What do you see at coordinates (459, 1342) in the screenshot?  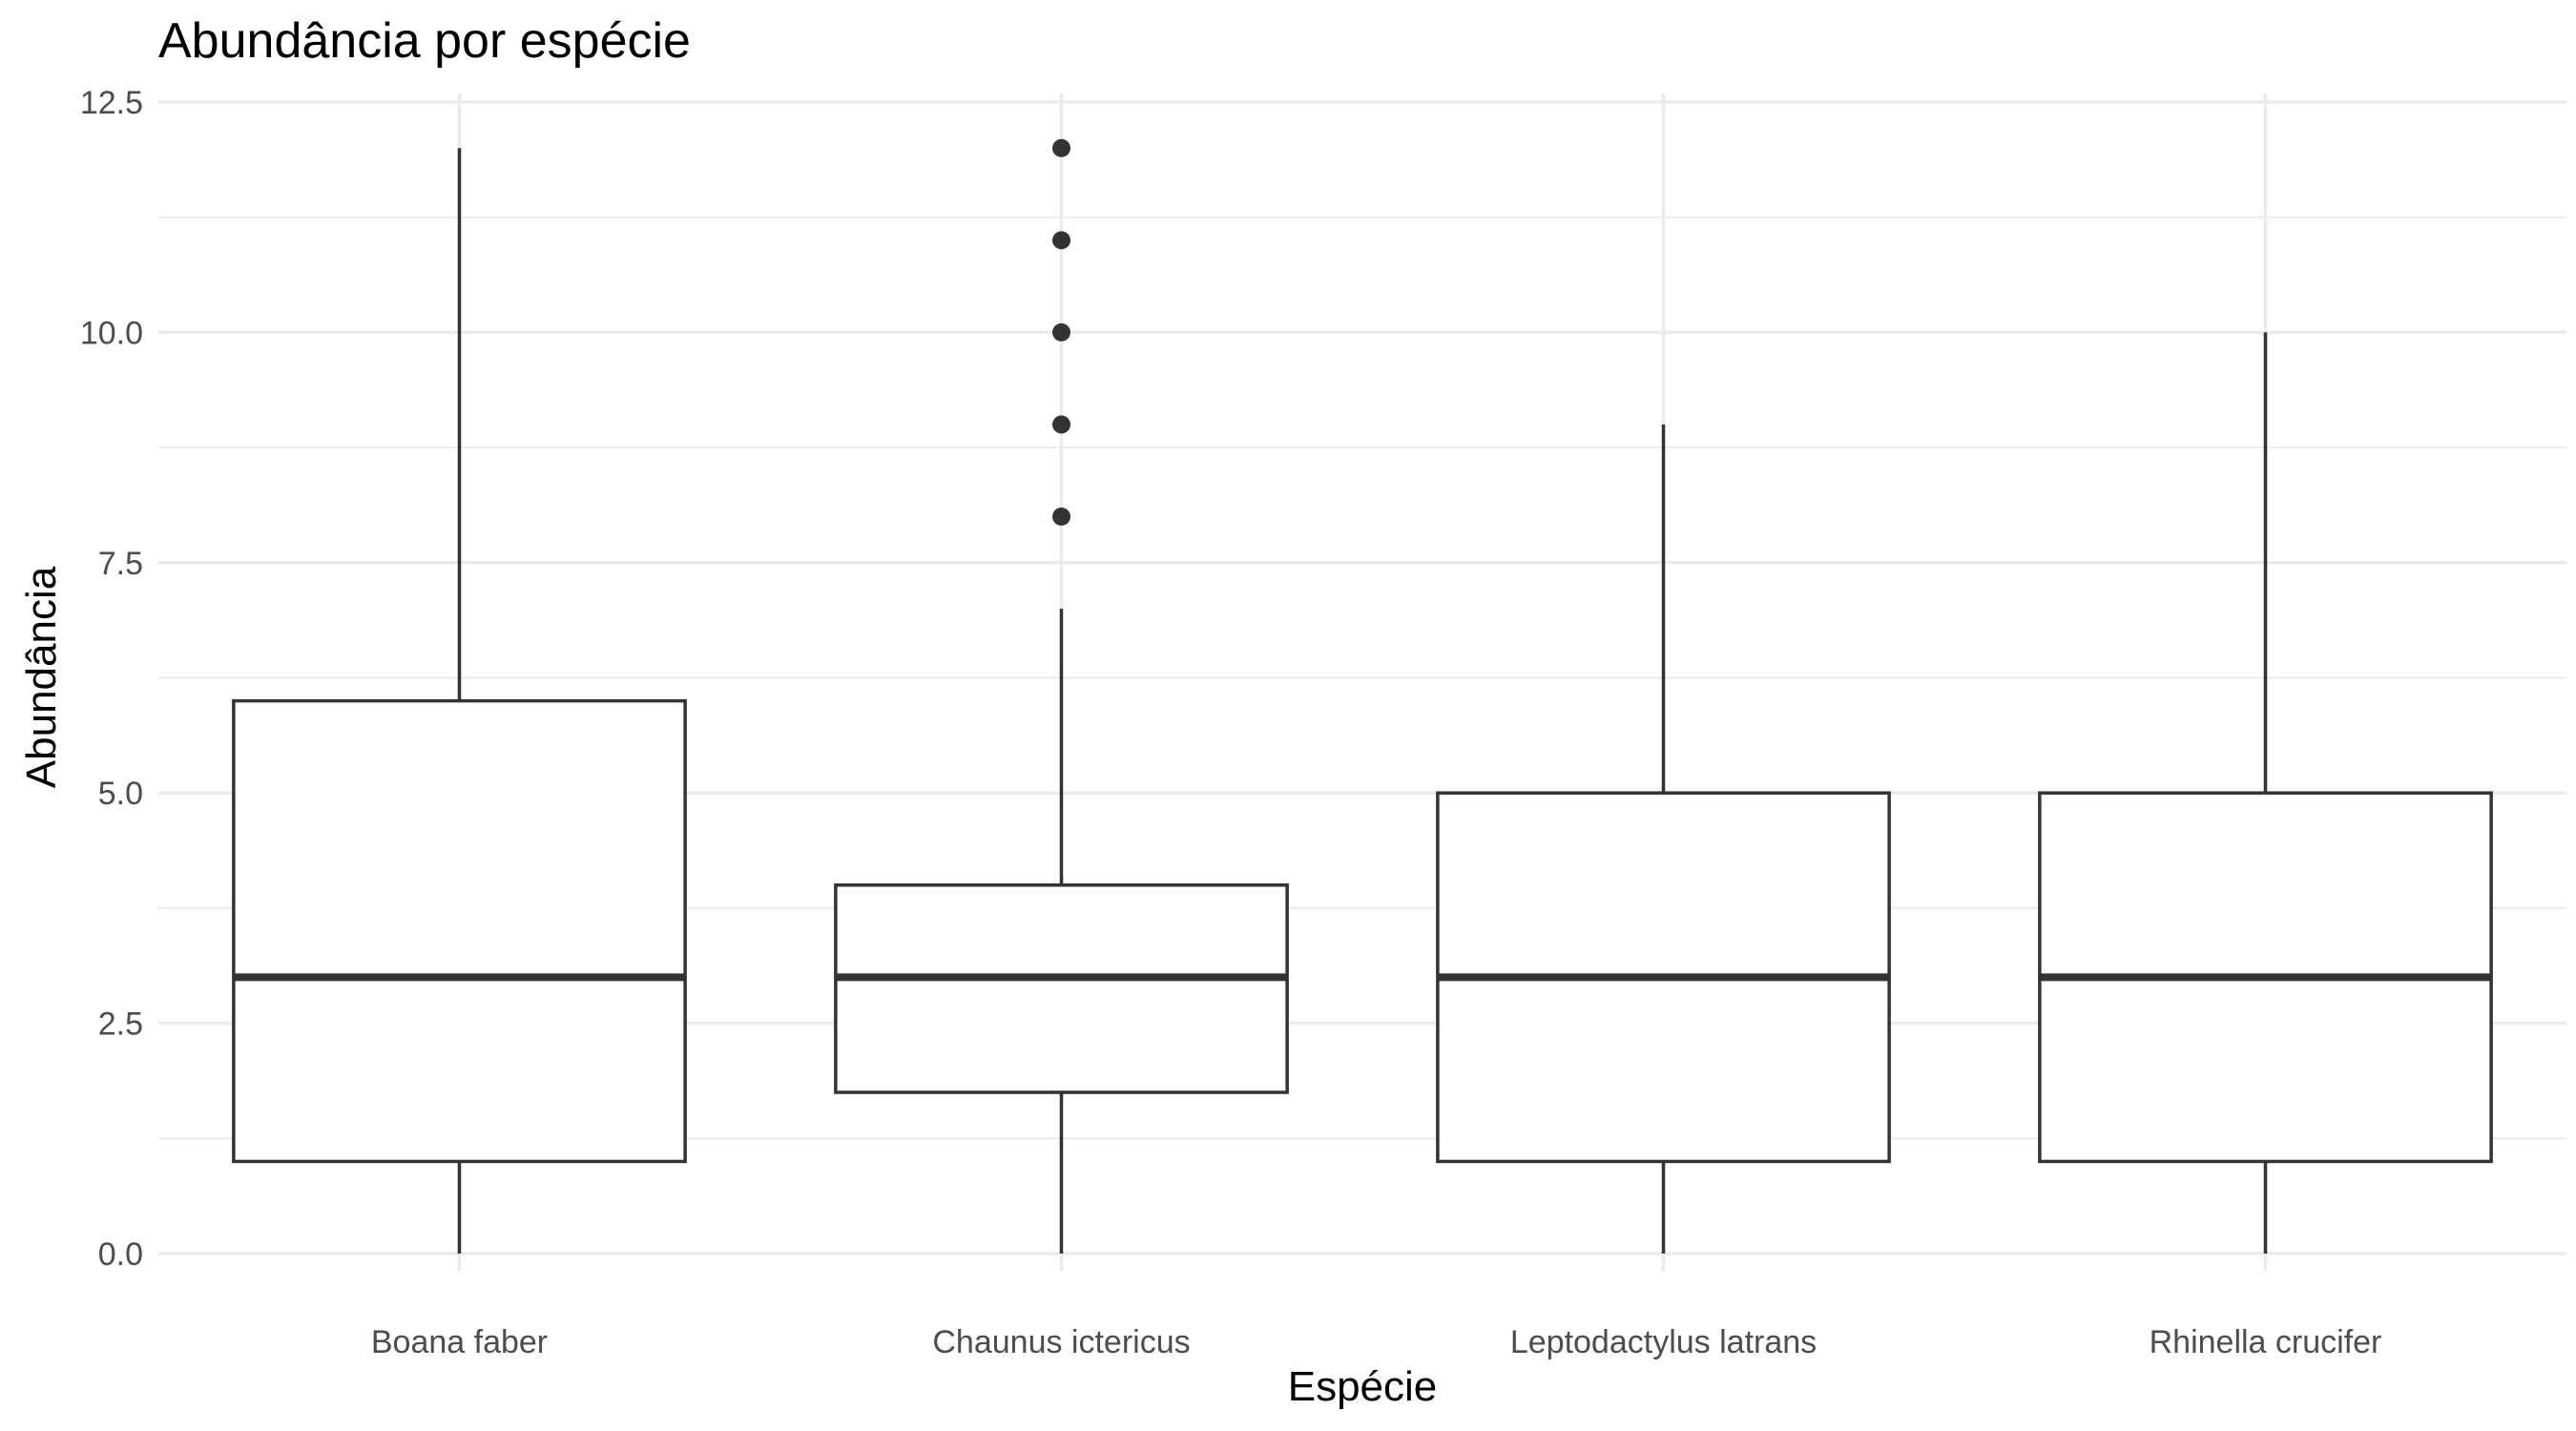 I see `x-tick-label: Boana faber` at bounding box center [459, 1342].